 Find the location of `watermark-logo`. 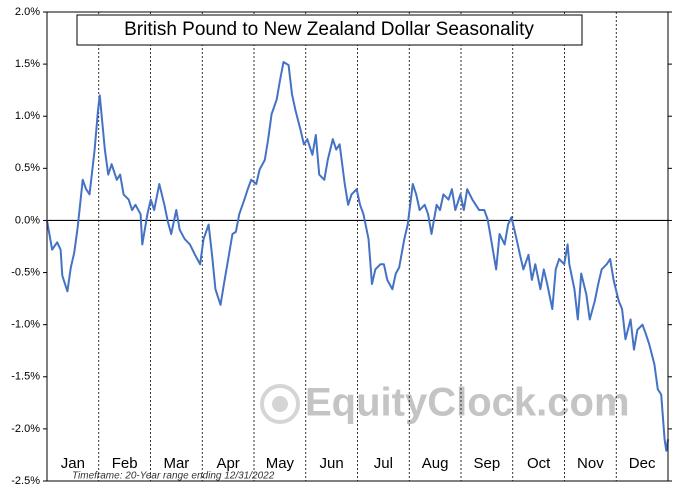

watermark-logo is located at coordinates (280, 404).